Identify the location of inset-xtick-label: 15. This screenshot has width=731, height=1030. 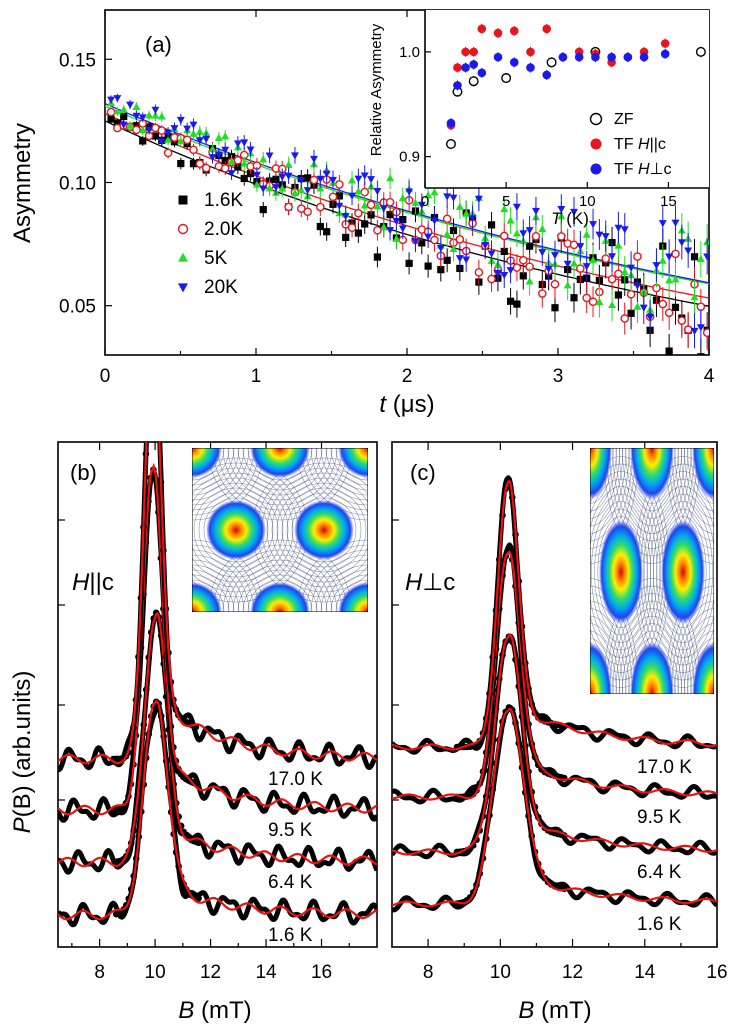
(668, 201).